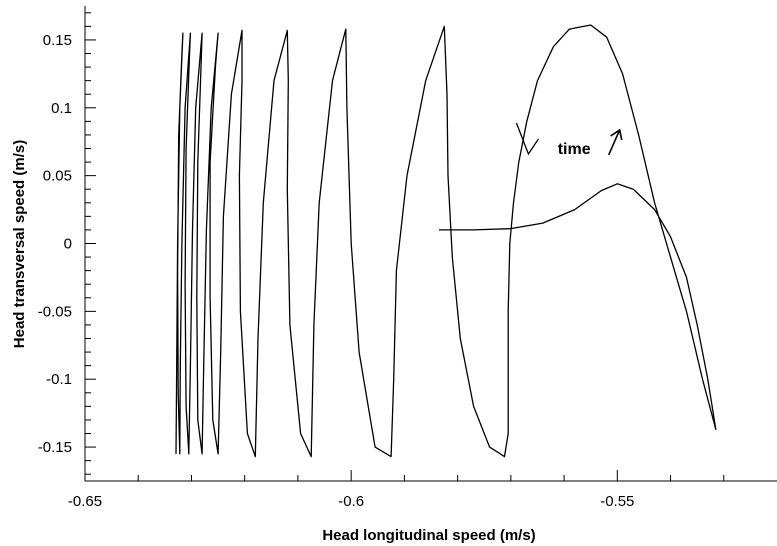 The width and height of the screenshot is (777, 546). Describe the element at coordinates (569, 140) in the screenshot. I see `annotations: time` at that location.